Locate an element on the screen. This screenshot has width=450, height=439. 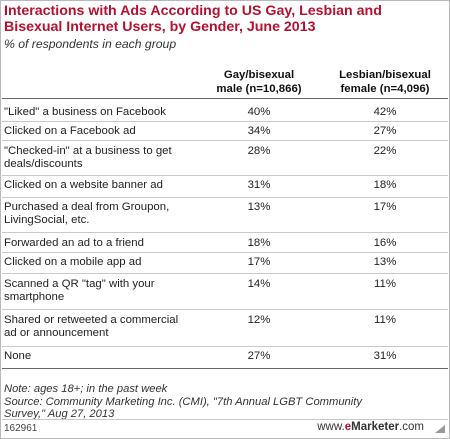
footer-rule is located at coordinates (225, 419).